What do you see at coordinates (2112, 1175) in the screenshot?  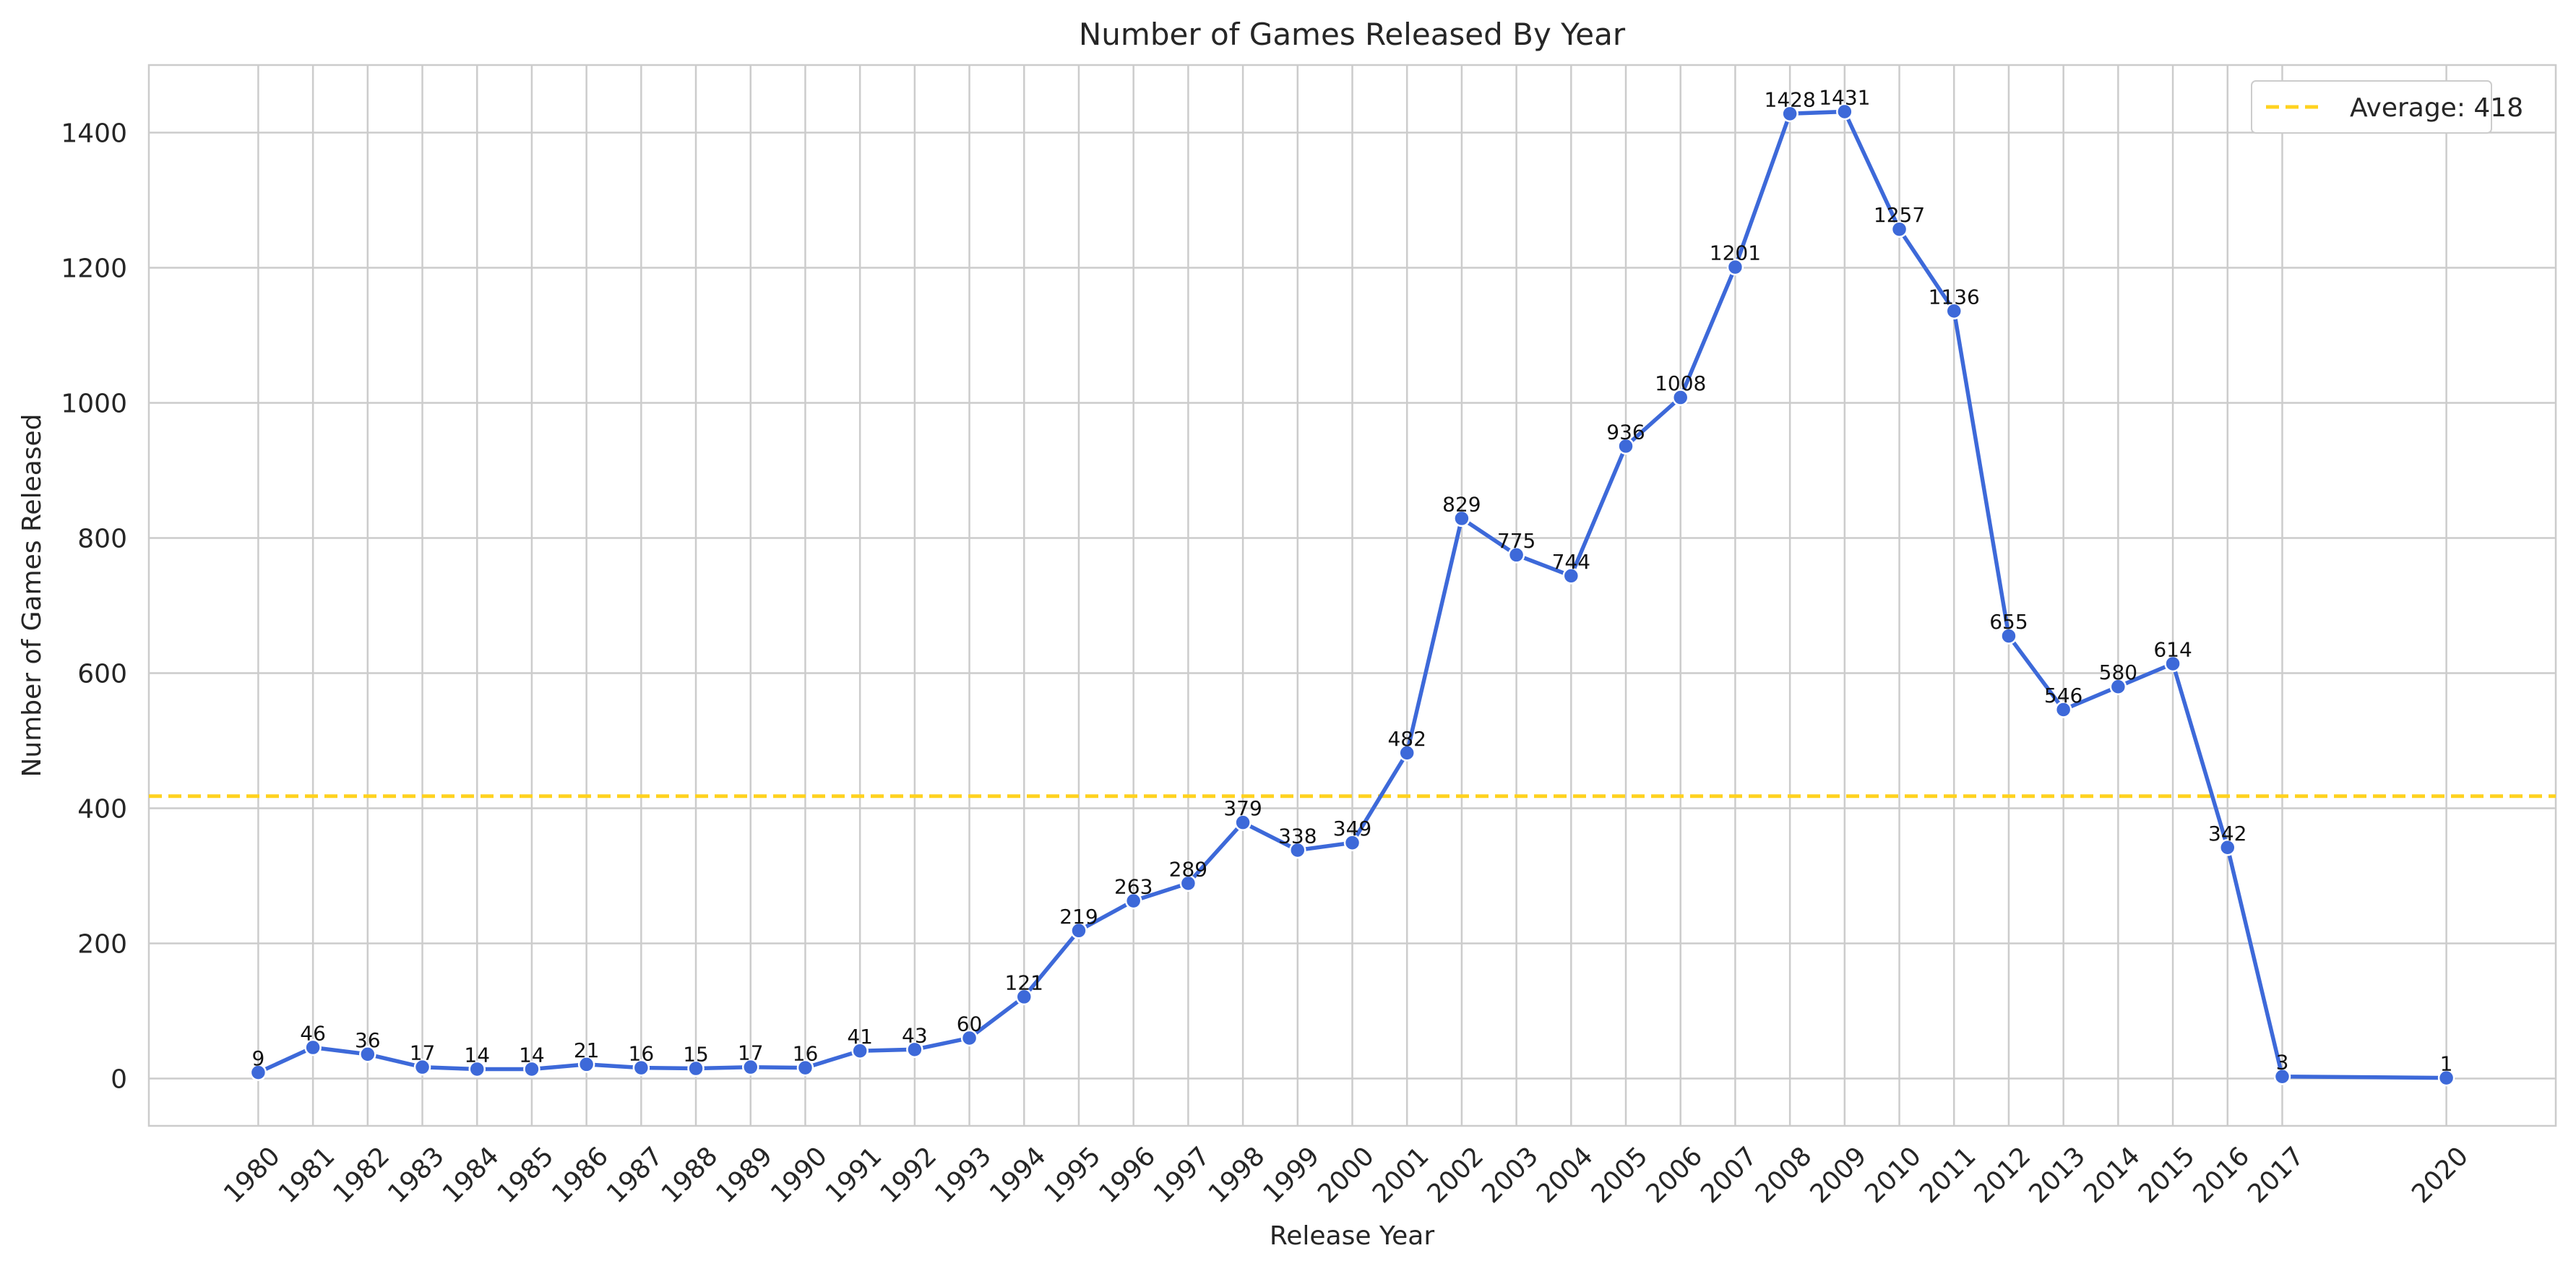 I see `x-tick-label-2014: 2014` at bounding box center [2112, 1175].